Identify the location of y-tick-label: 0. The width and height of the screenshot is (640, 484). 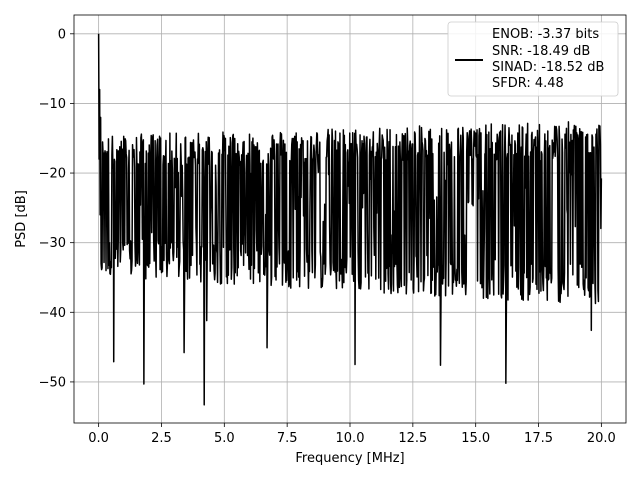
(62, 34).